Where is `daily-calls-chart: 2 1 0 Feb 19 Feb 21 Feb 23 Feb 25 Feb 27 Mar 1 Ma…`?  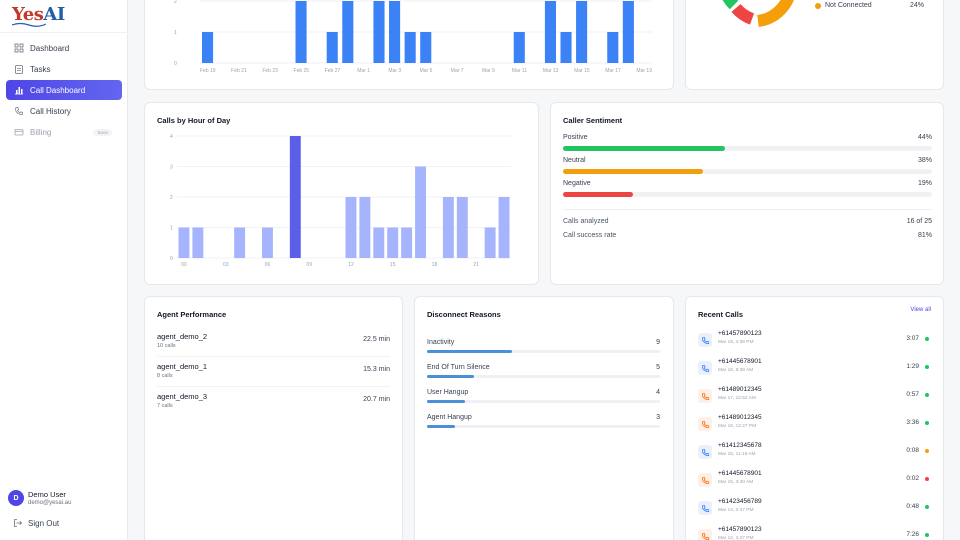
daily-calls-chart: 2 1 0 Feb 19 Feb 21 Feb 23 Feb 25 Feb 27 Mar 1 Ma… is located at coordinates (413, 37).